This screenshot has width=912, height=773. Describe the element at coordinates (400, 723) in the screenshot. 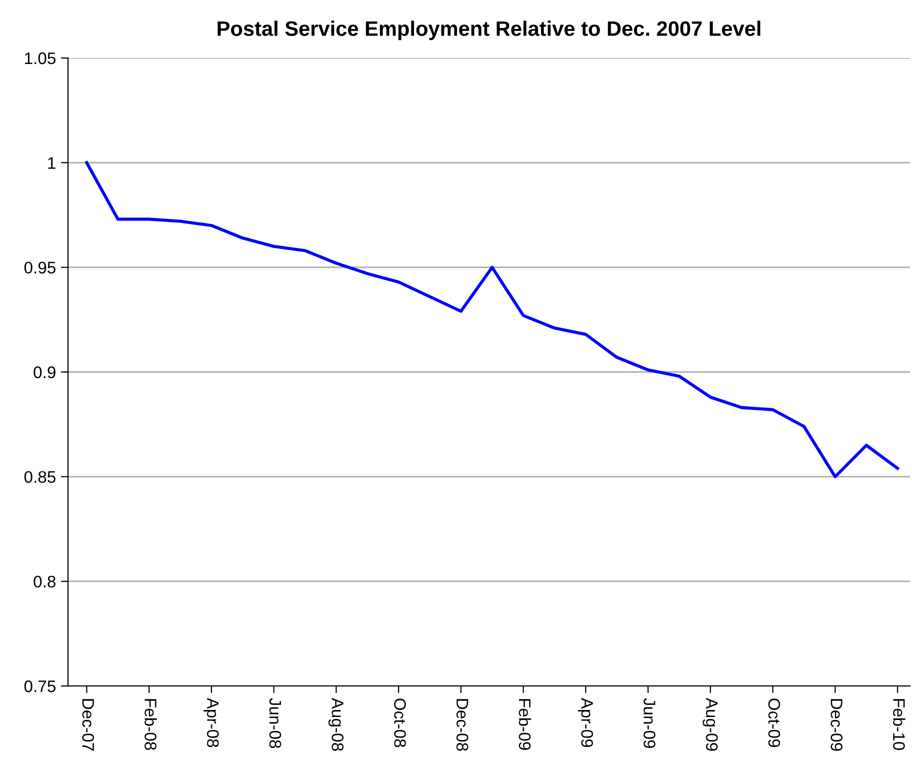

I see `x-tick-label: Oct-08` at that location.